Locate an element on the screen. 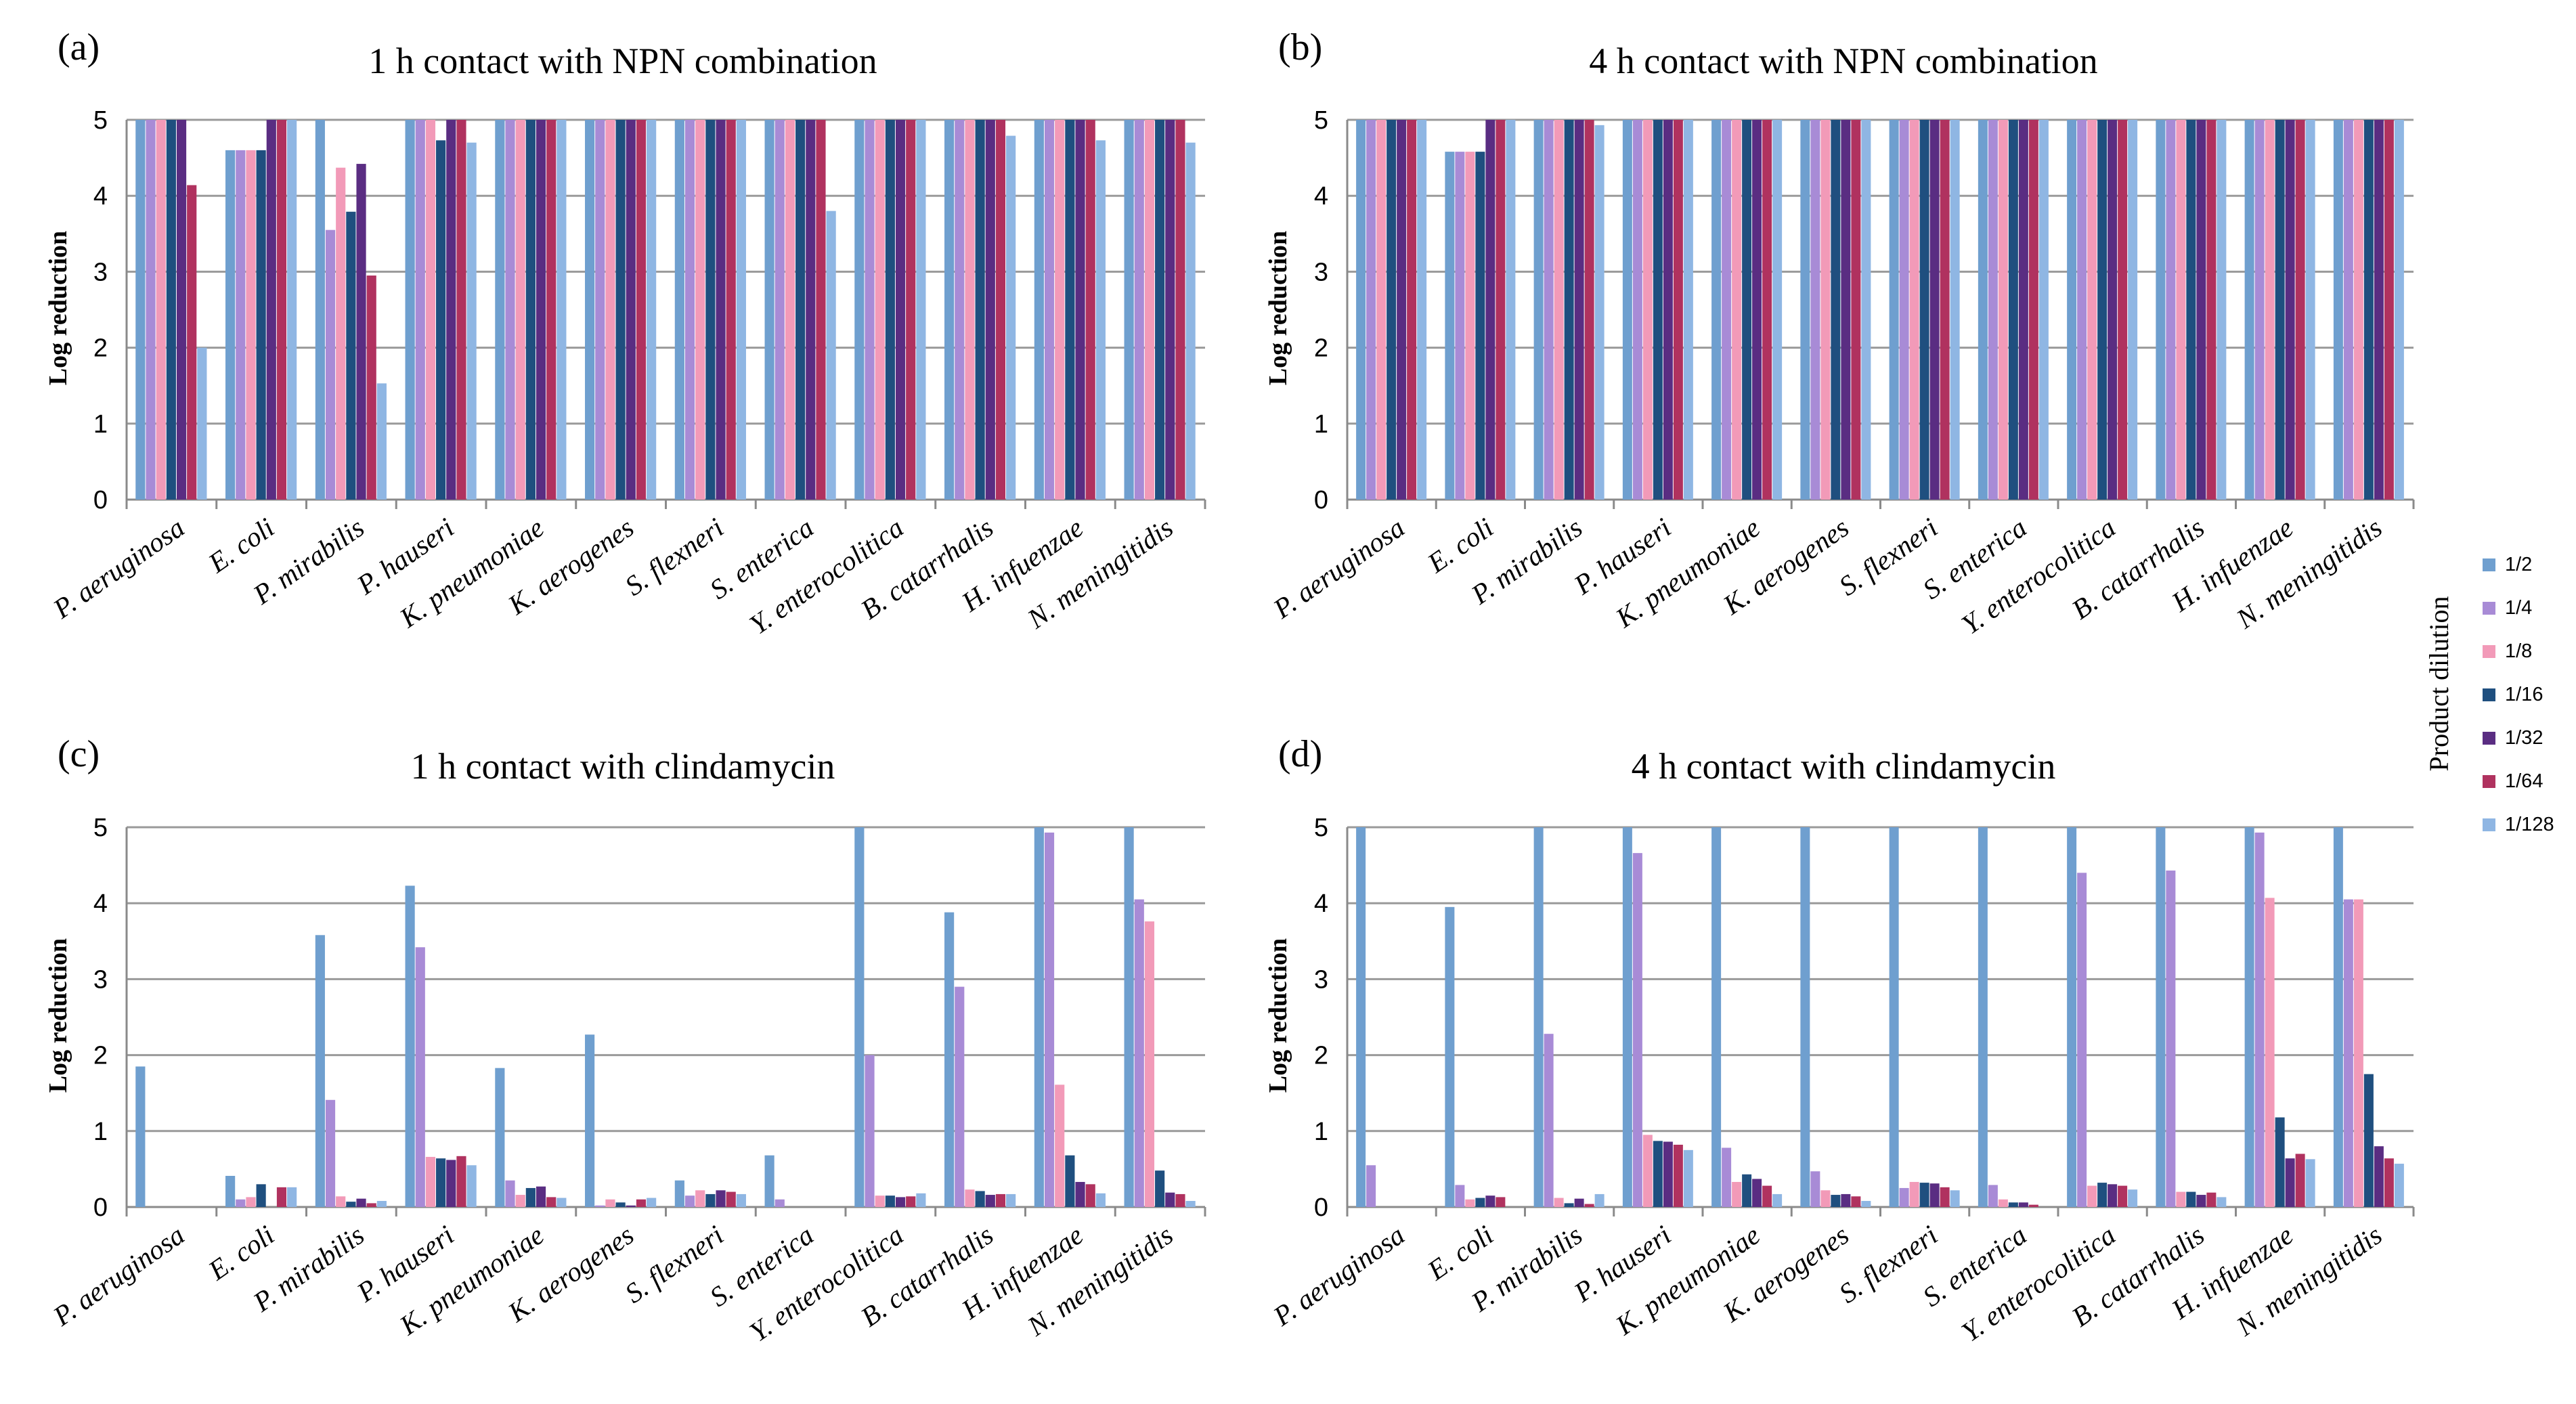 This screenshot has height=1404, width=2576. panel-b-category-label: P. aeruginosa is located at coordinates (1338, 568).